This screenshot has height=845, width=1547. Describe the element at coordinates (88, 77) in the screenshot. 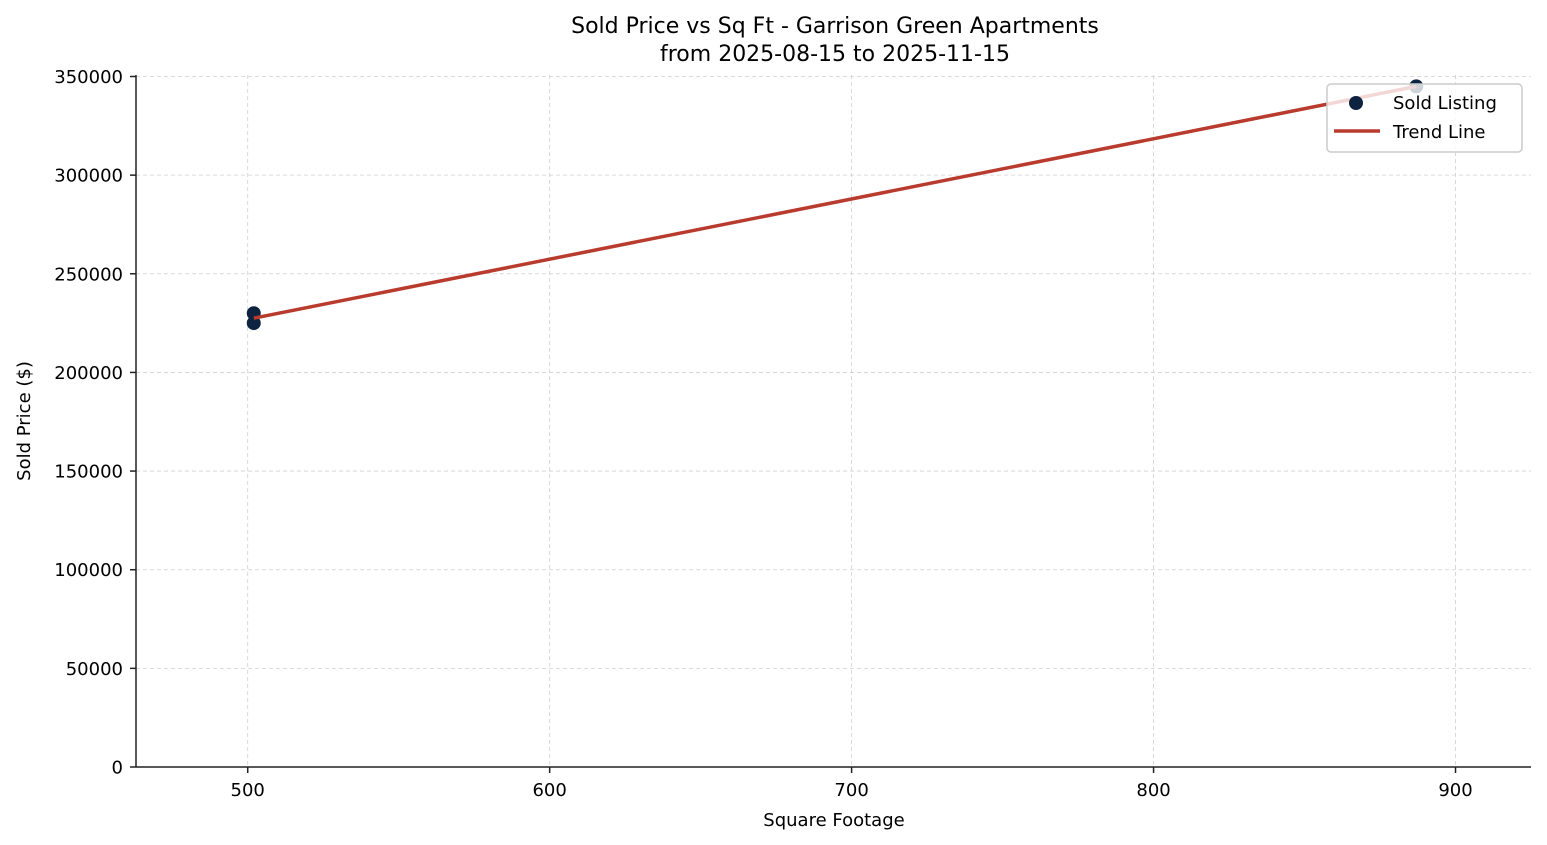

I see `y-tick-label: 350000` at that location.